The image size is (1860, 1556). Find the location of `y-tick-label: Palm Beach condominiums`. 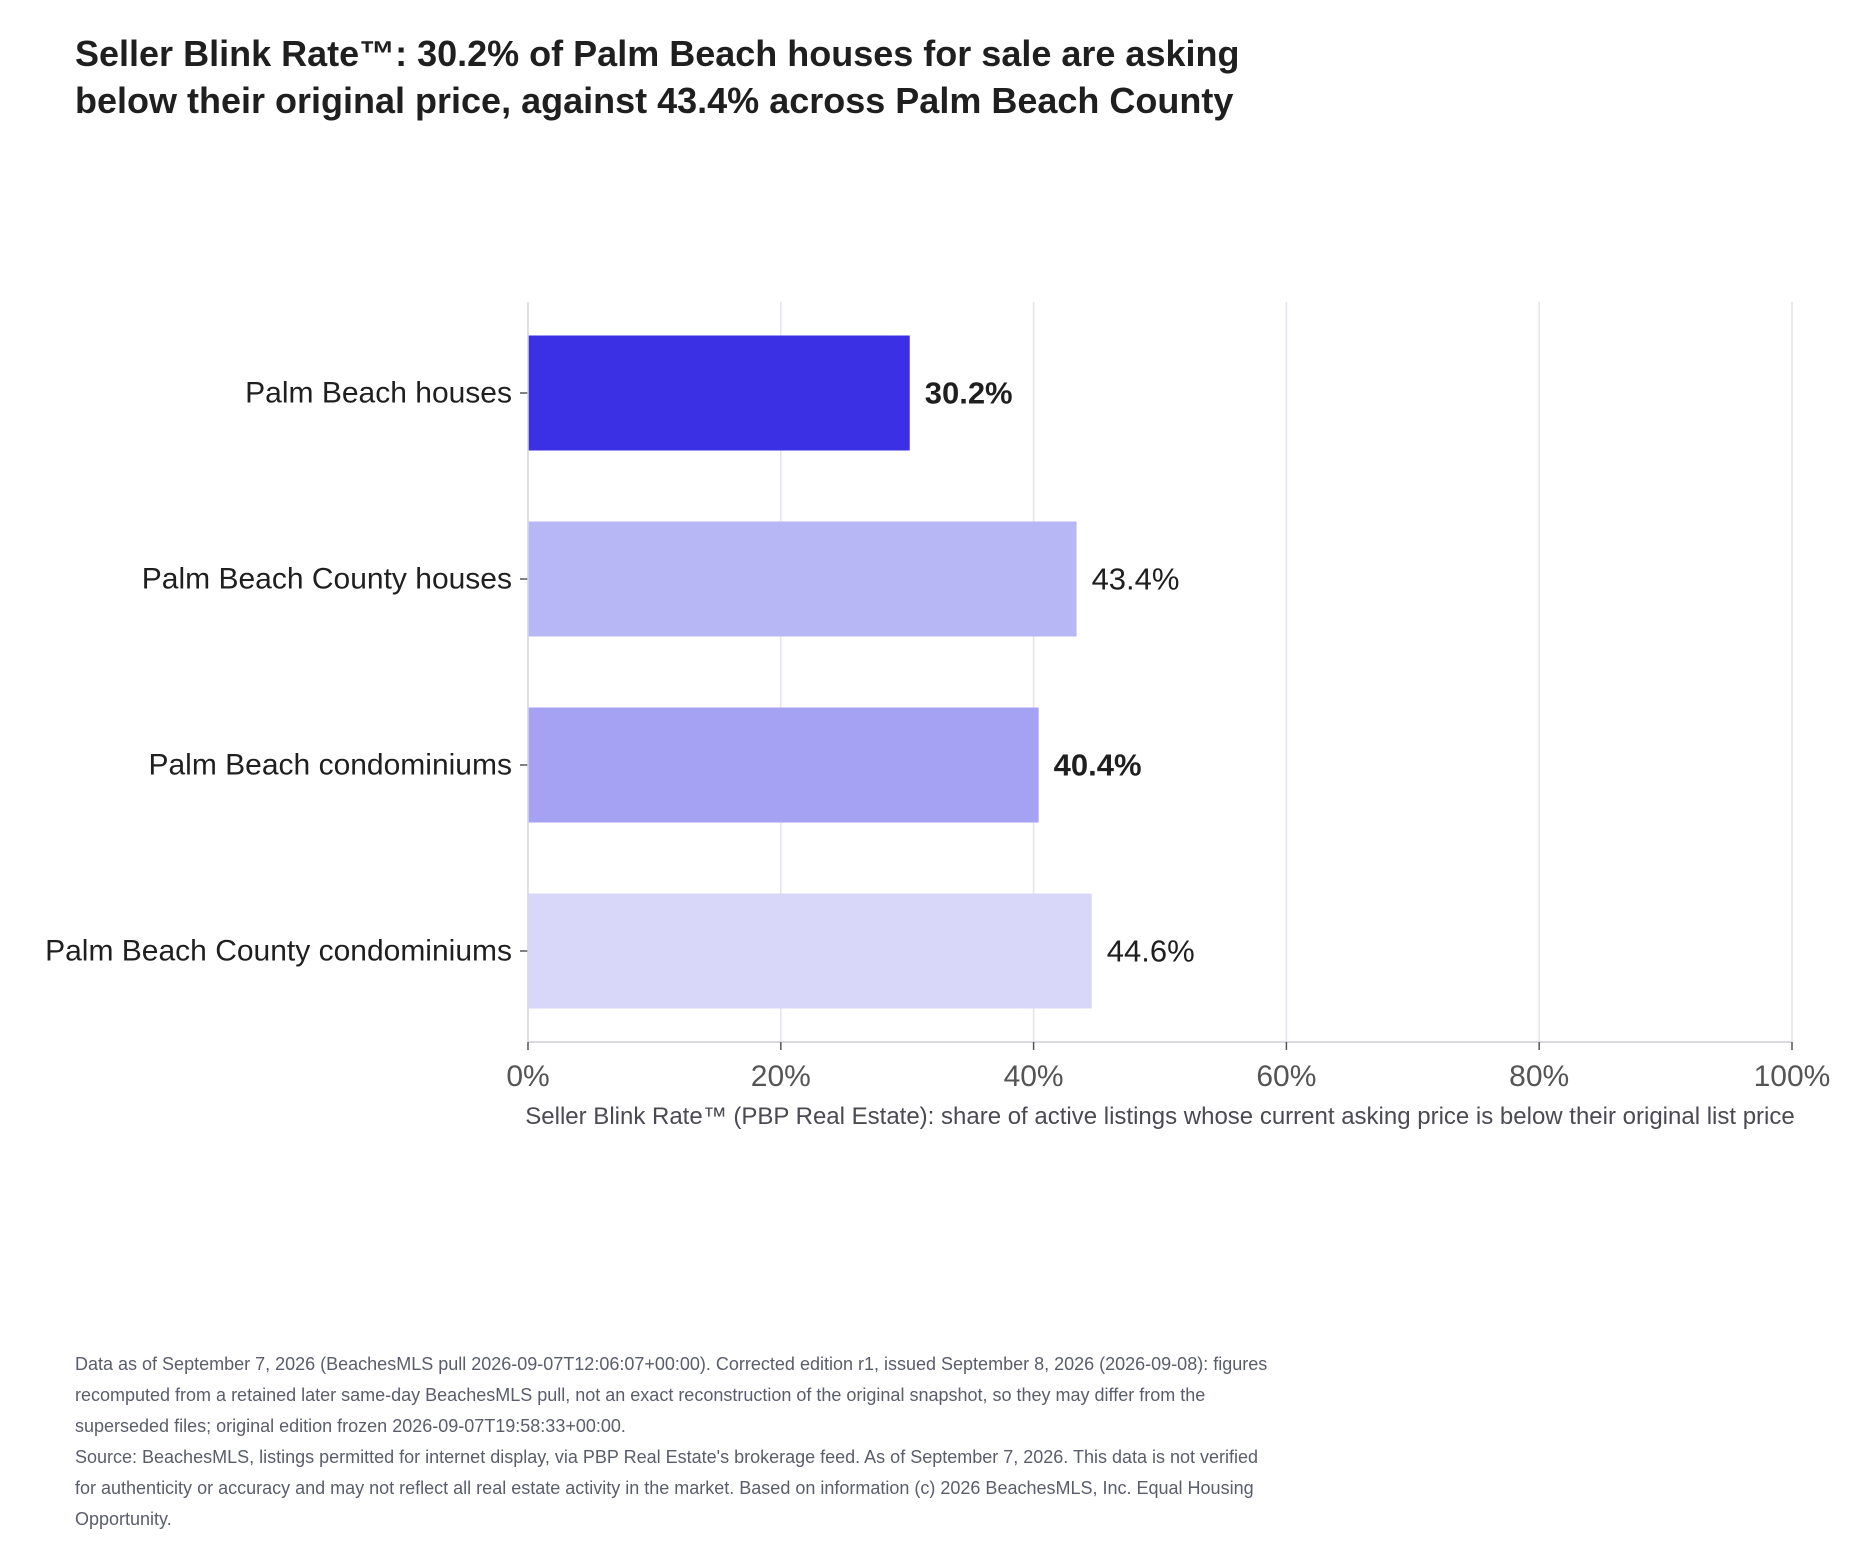

y-tick-label: Palm Beach condominiums is located at coordinates (330, 765).